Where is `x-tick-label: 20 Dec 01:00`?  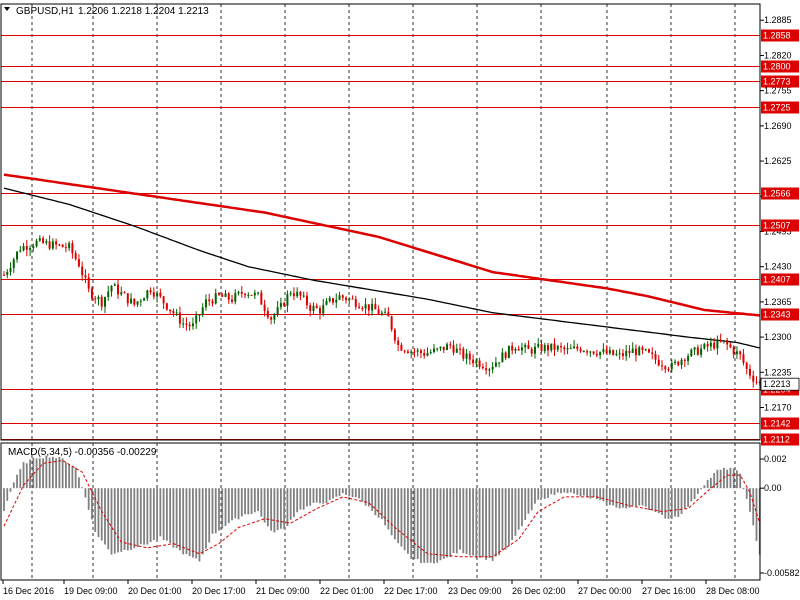
x-tick-label: 20 Dec 01:00 is located at coordinates (155, 591).